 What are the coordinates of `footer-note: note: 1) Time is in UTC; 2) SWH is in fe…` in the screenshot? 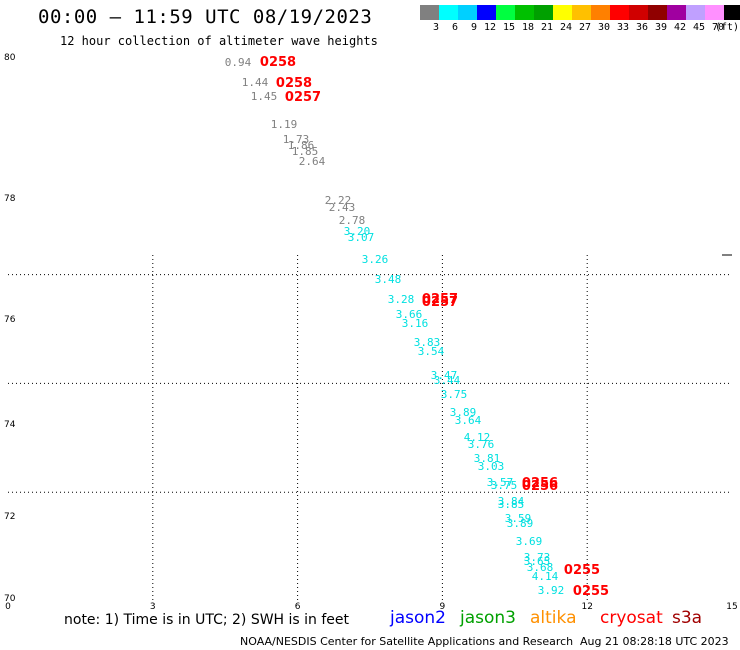 It's located at (207, 620).